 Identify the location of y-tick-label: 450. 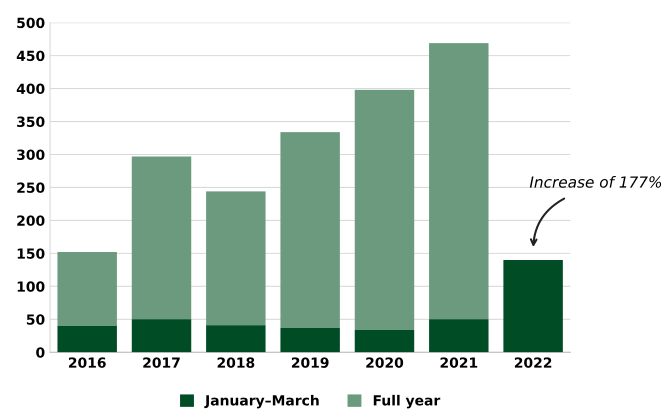
(30, 56).